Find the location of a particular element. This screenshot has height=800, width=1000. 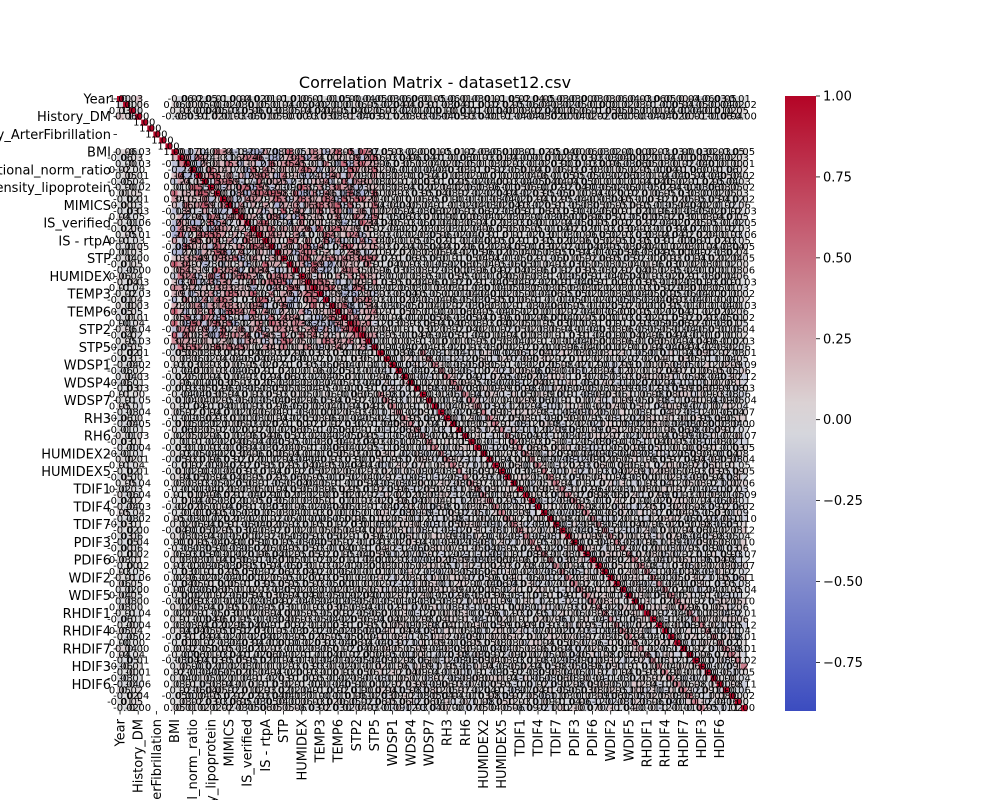

heatmap-cell: 0.29 is located at coordinates (332, 170).